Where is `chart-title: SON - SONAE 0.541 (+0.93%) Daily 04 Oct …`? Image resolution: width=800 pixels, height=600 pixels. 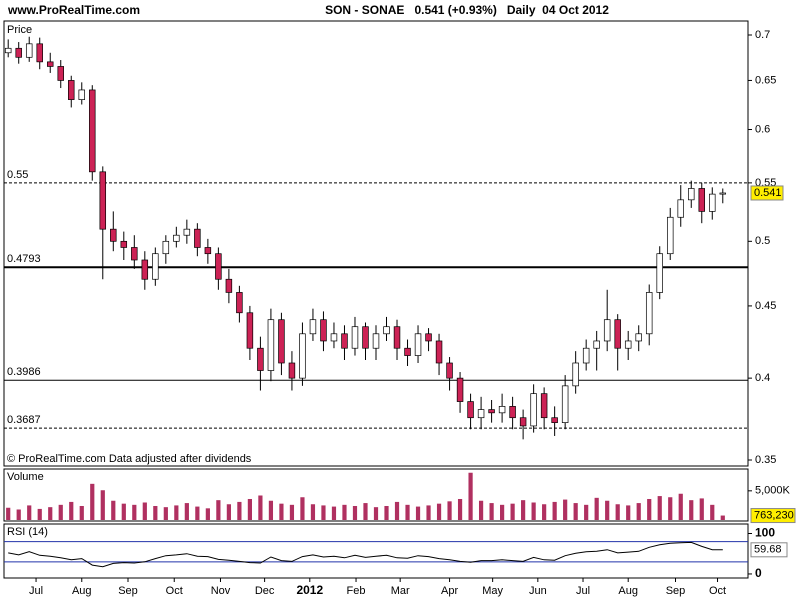 chart-title: SON - SONAE 0.541 (+0.93%) Daily 04 Oct … is located at coordinates (467, 10).